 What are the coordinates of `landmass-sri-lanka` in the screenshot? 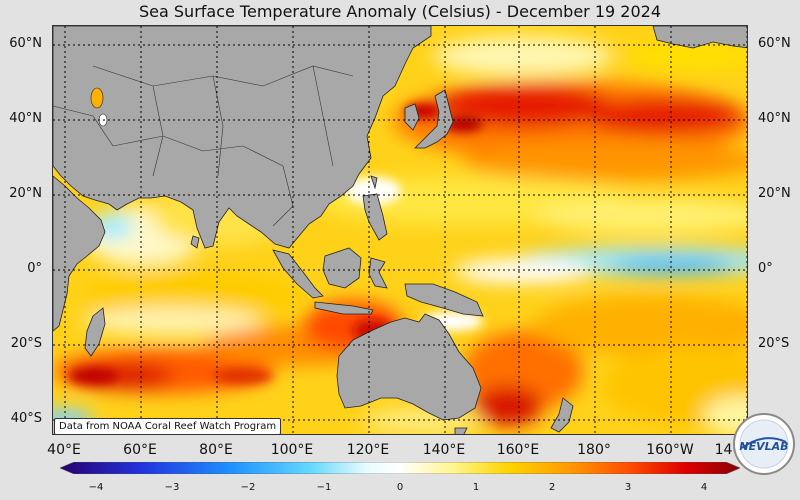 It's located at (195, 242).